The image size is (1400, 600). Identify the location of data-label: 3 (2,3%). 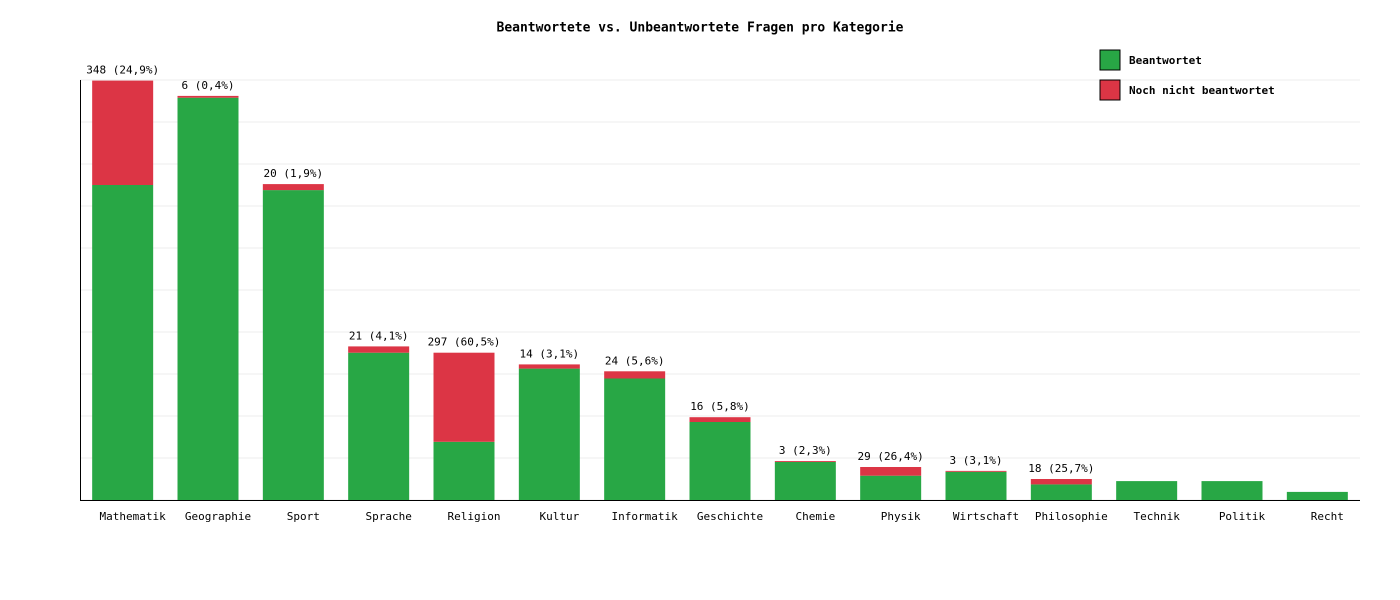
(805, 450).